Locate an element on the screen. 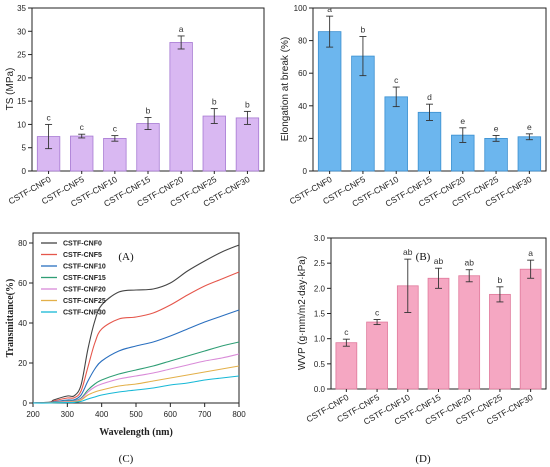 The image size is (550, 467). y-axis-label: TS (MPa) is located at coordinates (10, 89).